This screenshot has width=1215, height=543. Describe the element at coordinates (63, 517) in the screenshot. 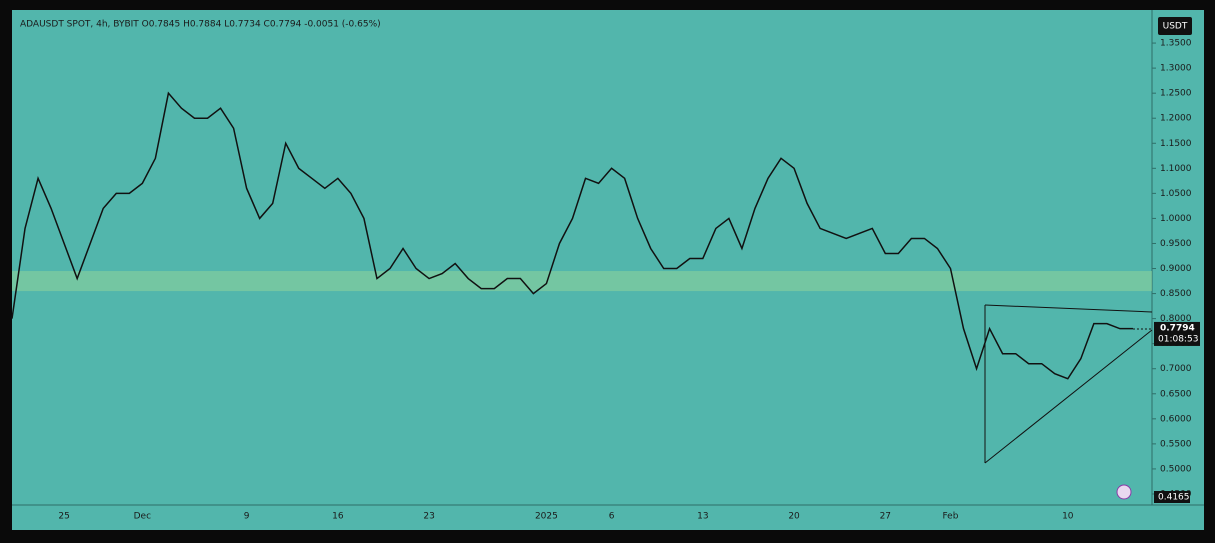

I see `x-tick-label: 25` at that location.